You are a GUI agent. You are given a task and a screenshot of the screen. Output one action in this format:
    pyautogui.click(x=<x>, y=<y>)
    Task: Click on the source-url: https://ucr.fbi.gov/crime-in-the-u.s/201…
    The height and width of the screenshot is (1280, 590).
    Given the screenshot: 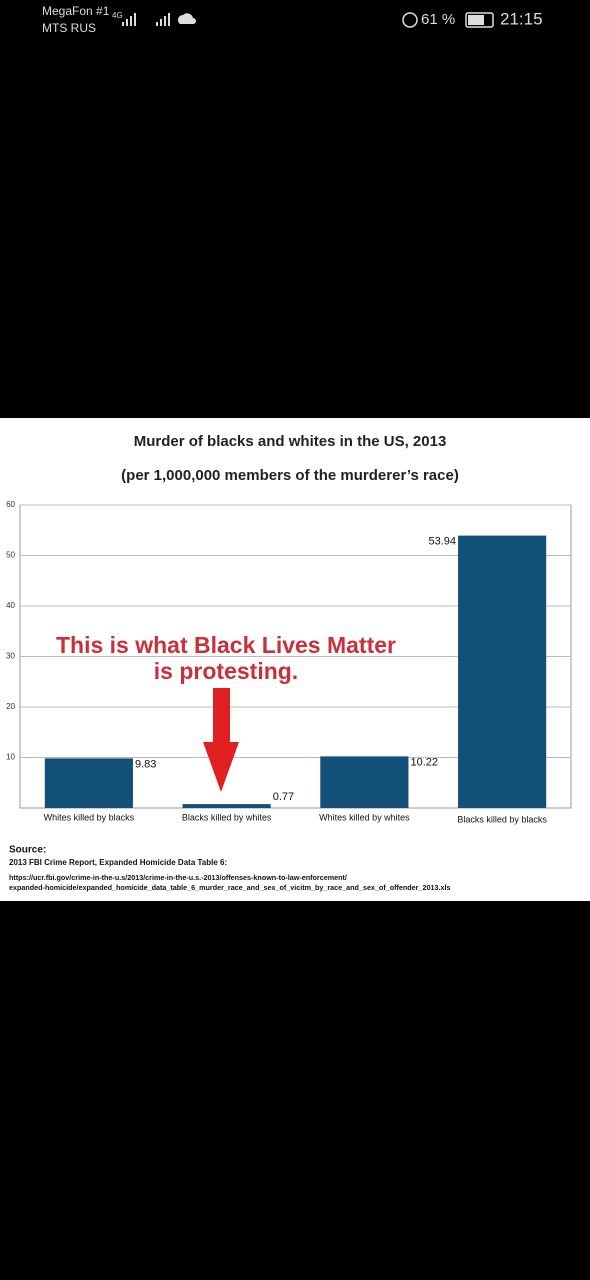 What is the action you would take?
    pyautogui.click(x=178, y=877)
    